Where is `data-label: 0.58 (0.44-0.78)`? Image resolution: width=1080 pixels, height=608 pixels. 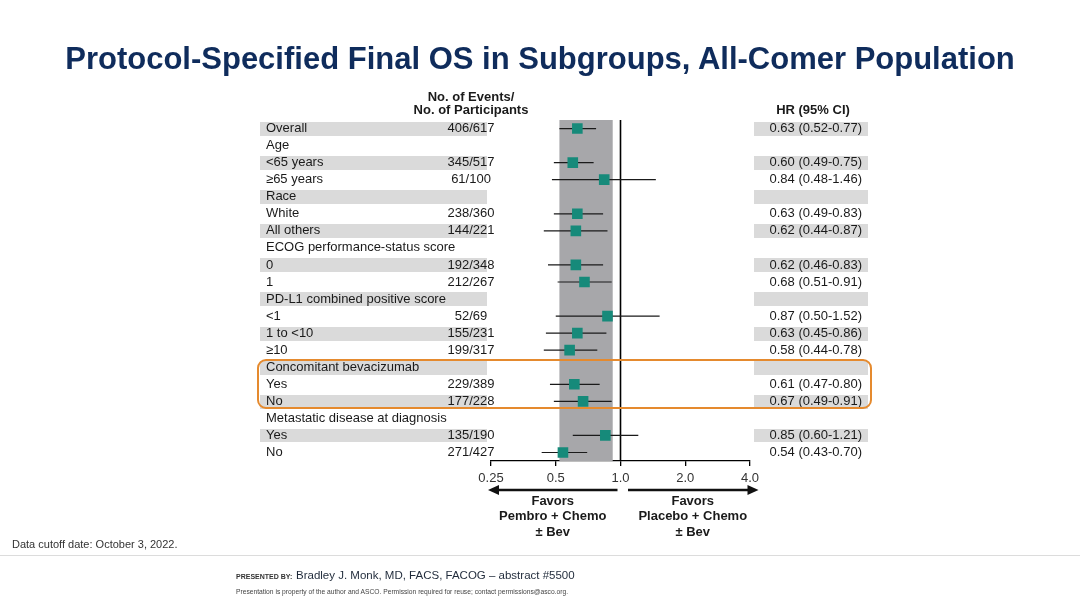
data-label: 0.58 (0.44-0.78) is located at coordinates (815, 349).